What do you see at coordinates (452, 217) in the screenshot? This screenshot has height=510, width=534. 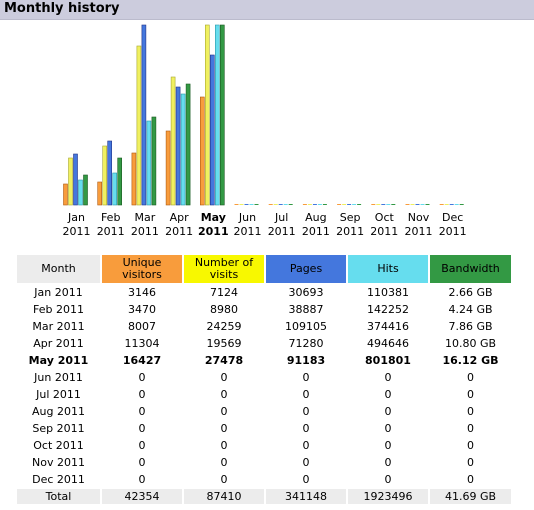 I see `x-label-dec: Dec` at bounding box center [452, 217].